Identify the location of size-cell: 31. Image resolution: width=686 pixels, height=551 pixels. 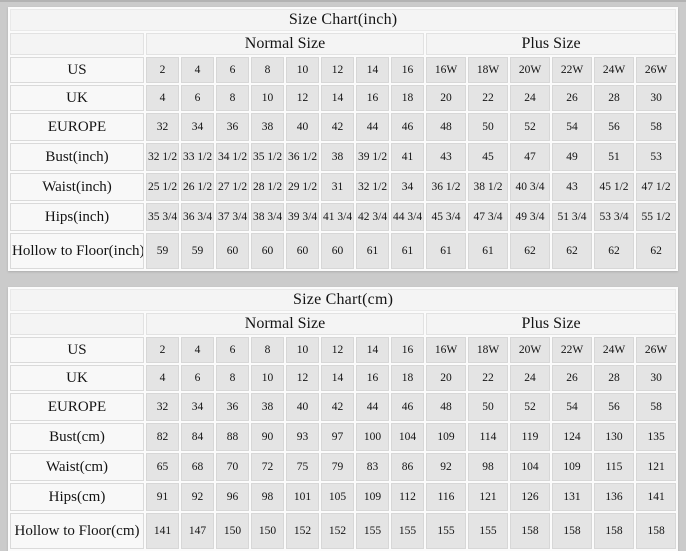
(337, 187).